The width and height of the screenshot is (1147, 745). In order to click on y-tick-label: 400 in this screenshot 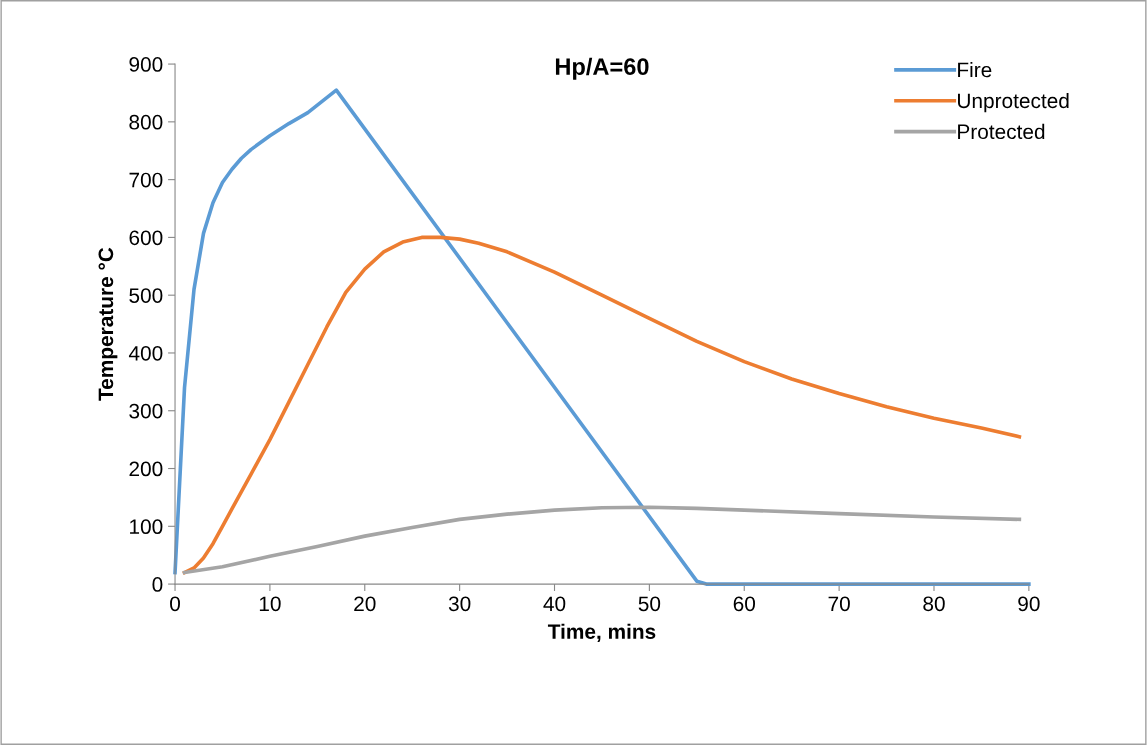, I will do `click(145, 353)`.